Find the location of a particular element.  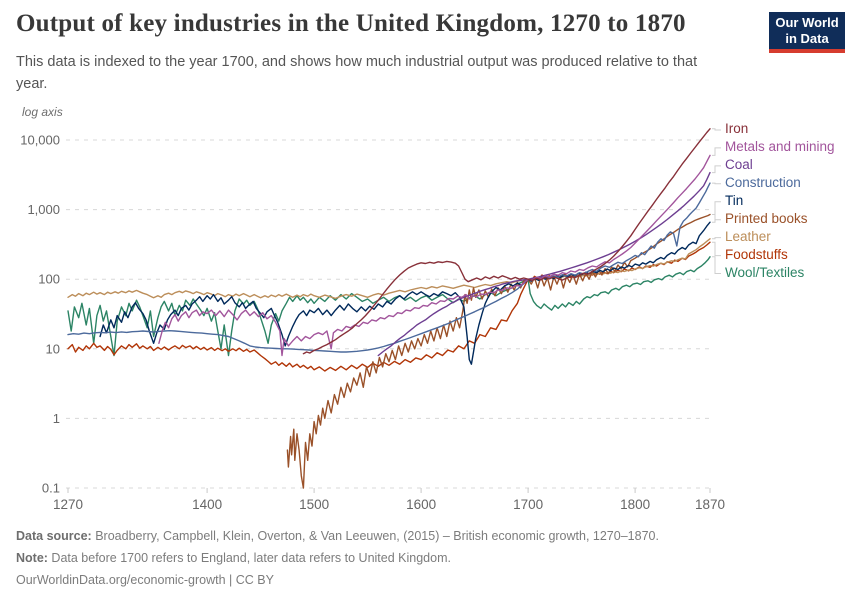

y-axis-tick-label: 100 is located at coordinates (49, 279).